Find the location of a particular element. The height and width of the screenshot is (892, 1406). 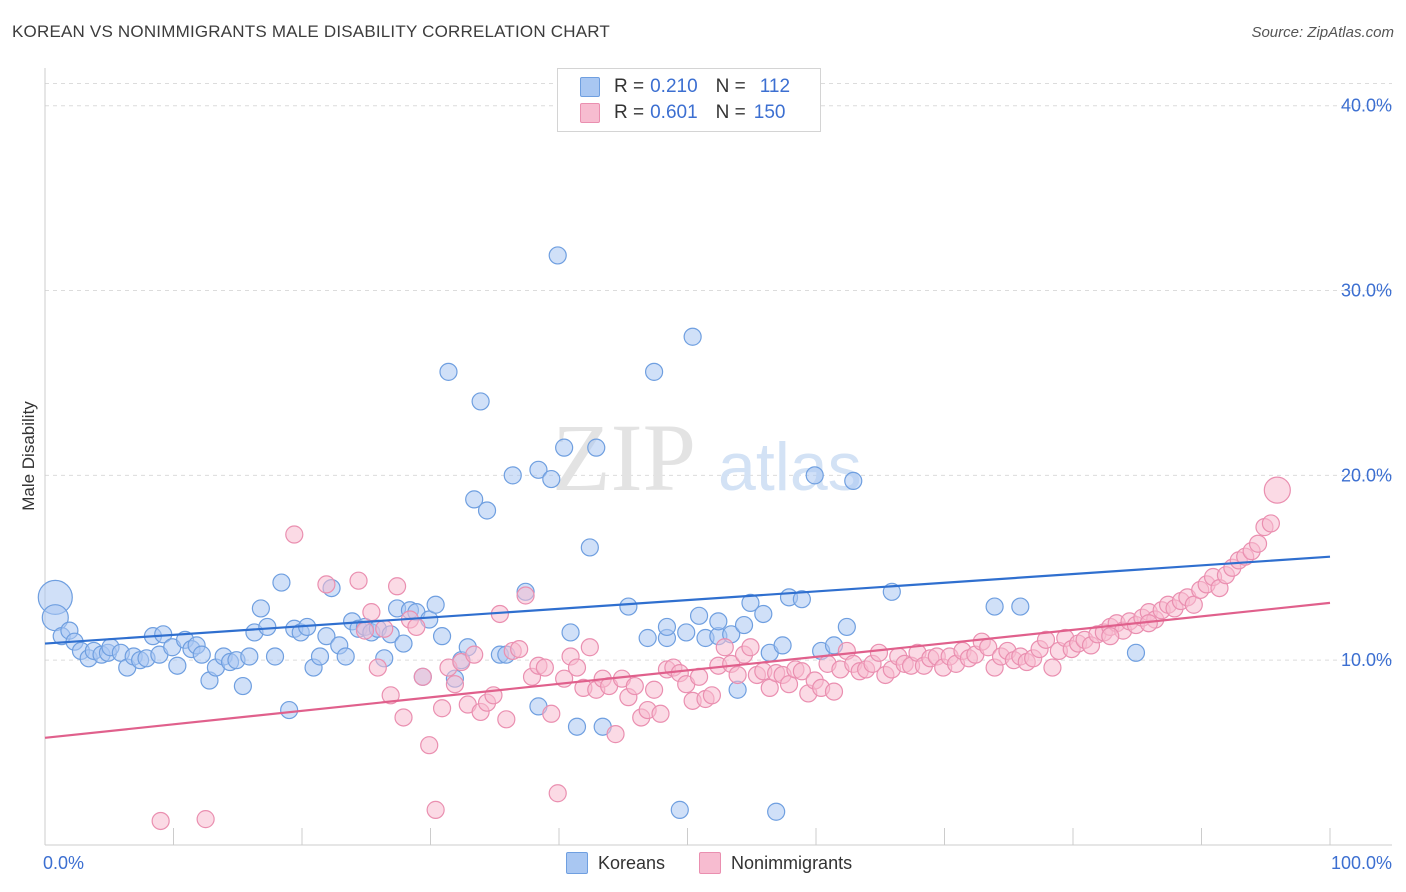

watermark-zip: ZIP is located at coordinates (624, 457).